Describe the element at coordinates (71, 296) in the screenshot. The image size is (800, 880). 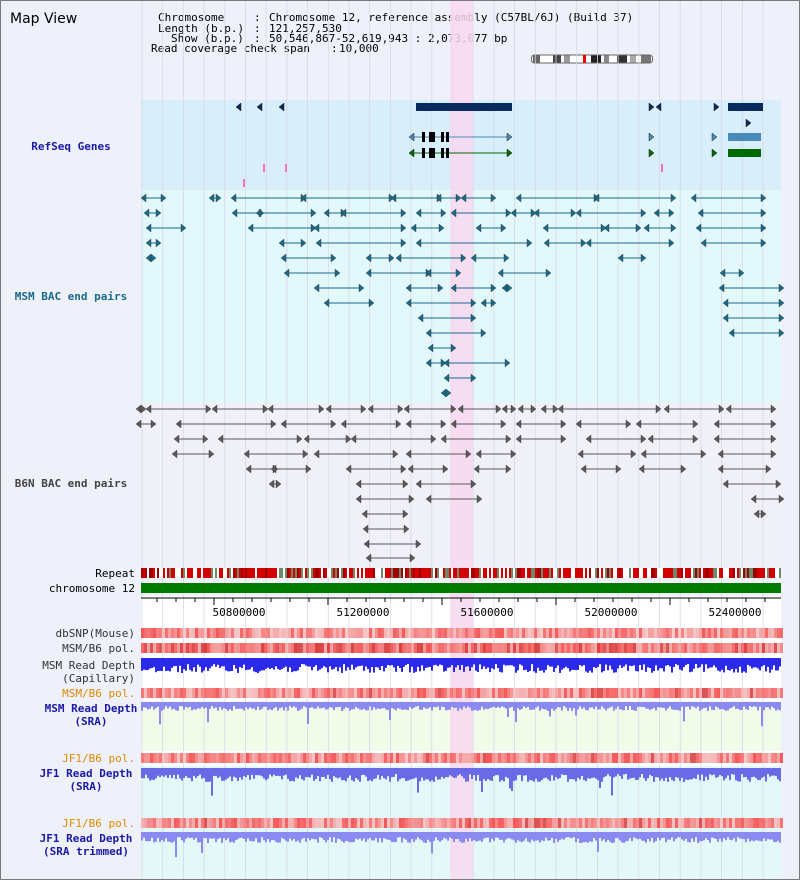
I see `label-msm-bac: MSM BAC end pairs` at that location.